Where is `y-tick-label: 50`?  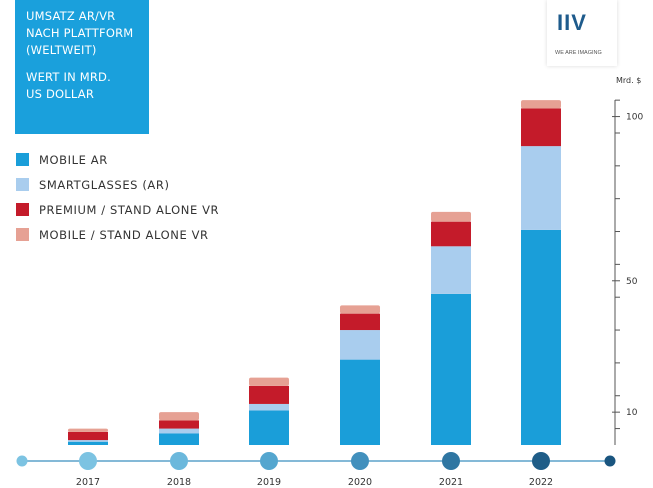
y-tick-label: 50 is located at coordinates (632, 282).